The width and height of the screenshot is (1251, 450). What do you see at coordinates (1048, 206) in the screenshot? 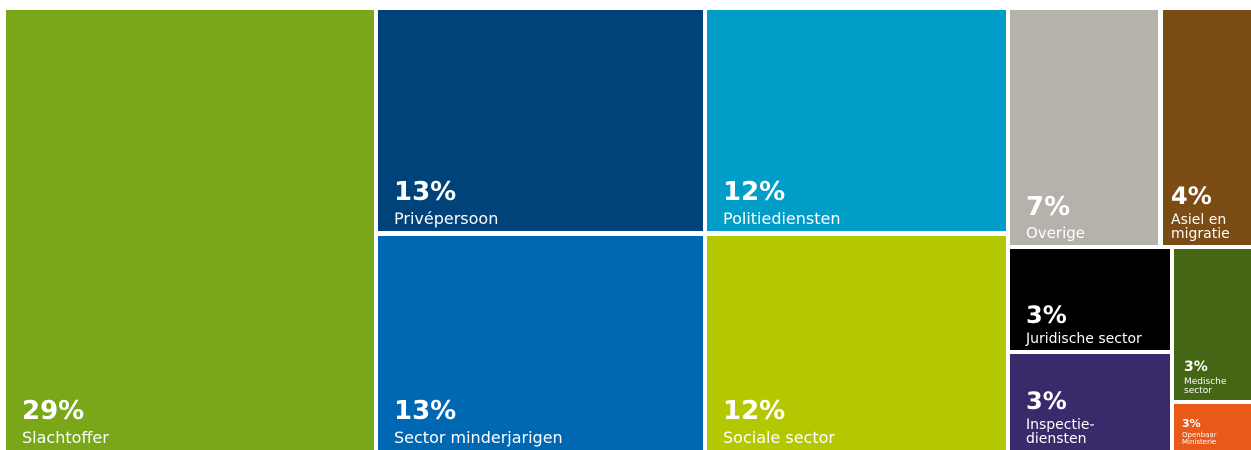
I see `value-label: 7%` at bounding box center [1048, 206].